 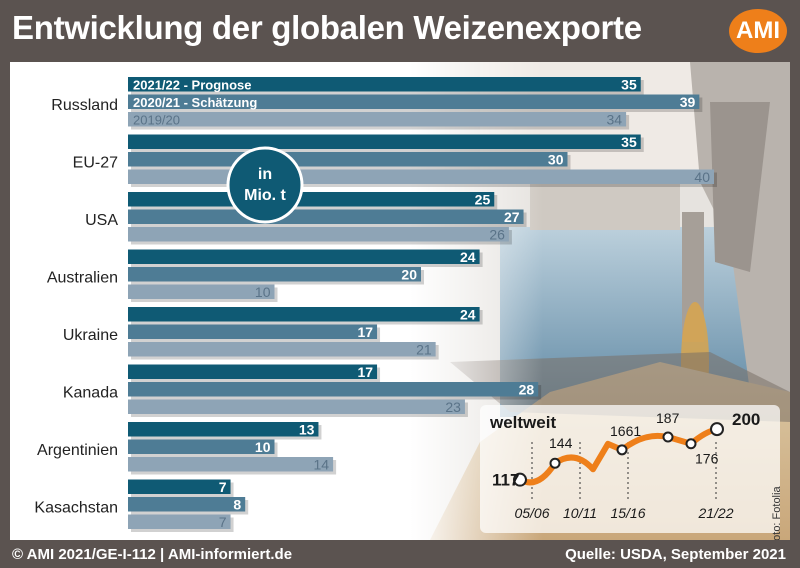 What do you see at coordinates (702, 177) in the screenshot?
I see `bar-value-label: 40` at bounding box center [702, 177].